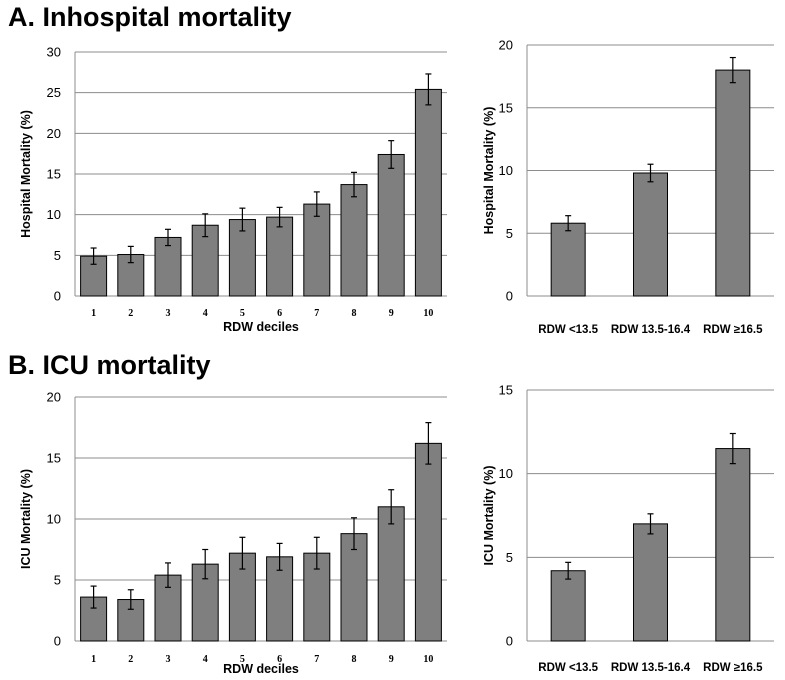  What do you see at coordinates (54, 92) in the screenshot?
I see `y-tick-label: 25` at bounding box center [54, 92].